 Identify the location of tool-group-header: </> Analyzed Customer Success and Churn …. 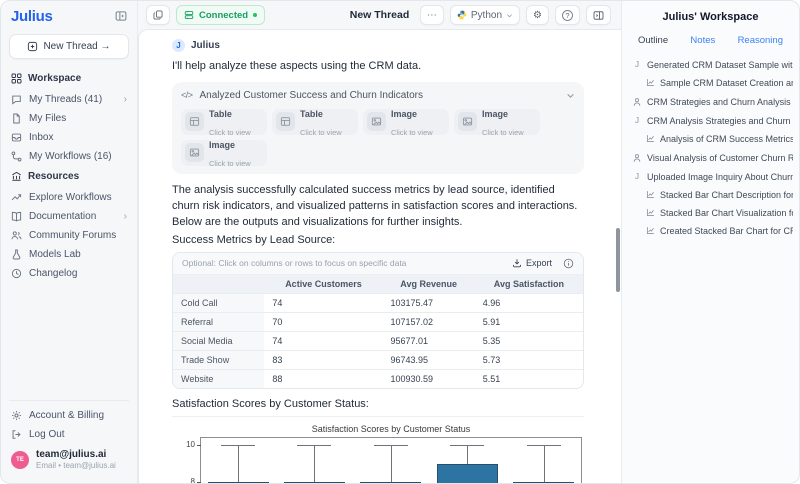
(378, 95).